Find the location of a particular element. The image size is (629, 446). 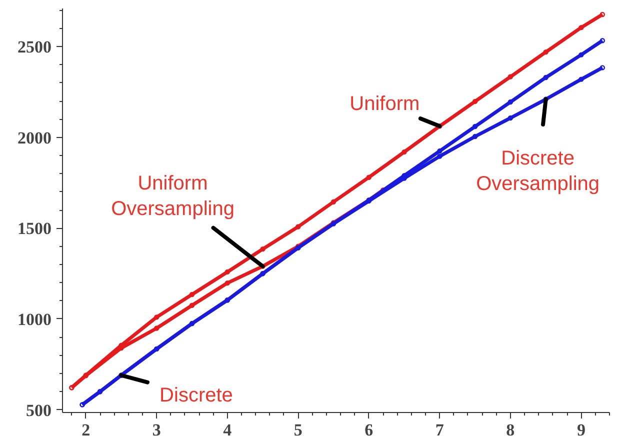

x-tick-label: 2 is located at coordinates (86, 430).